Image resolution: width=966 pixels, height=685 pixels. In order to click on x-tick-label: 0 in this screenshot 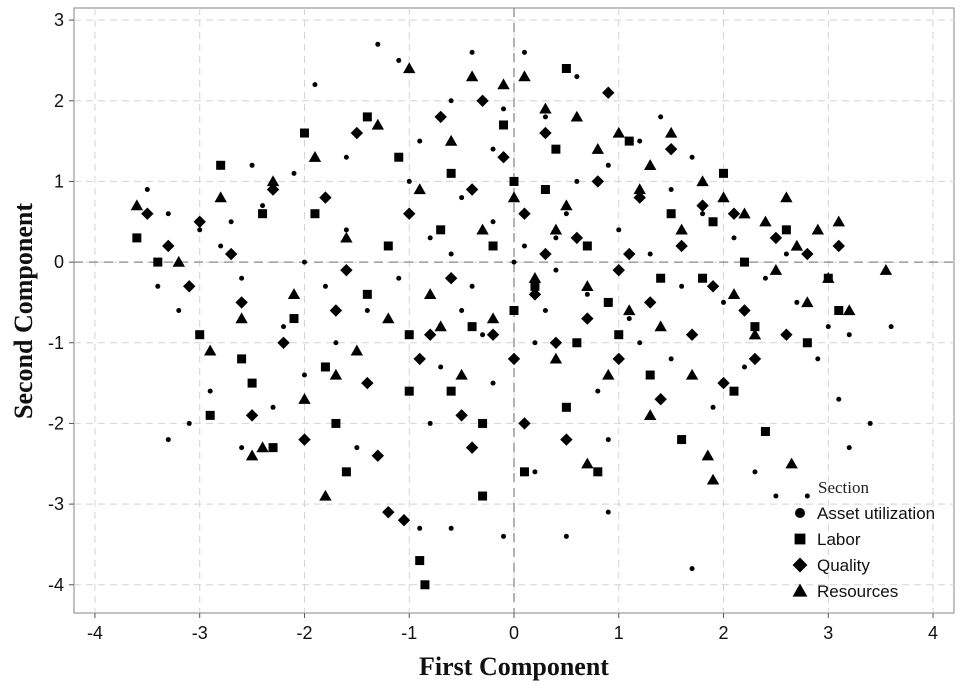, I will do `click(514, 633)`.